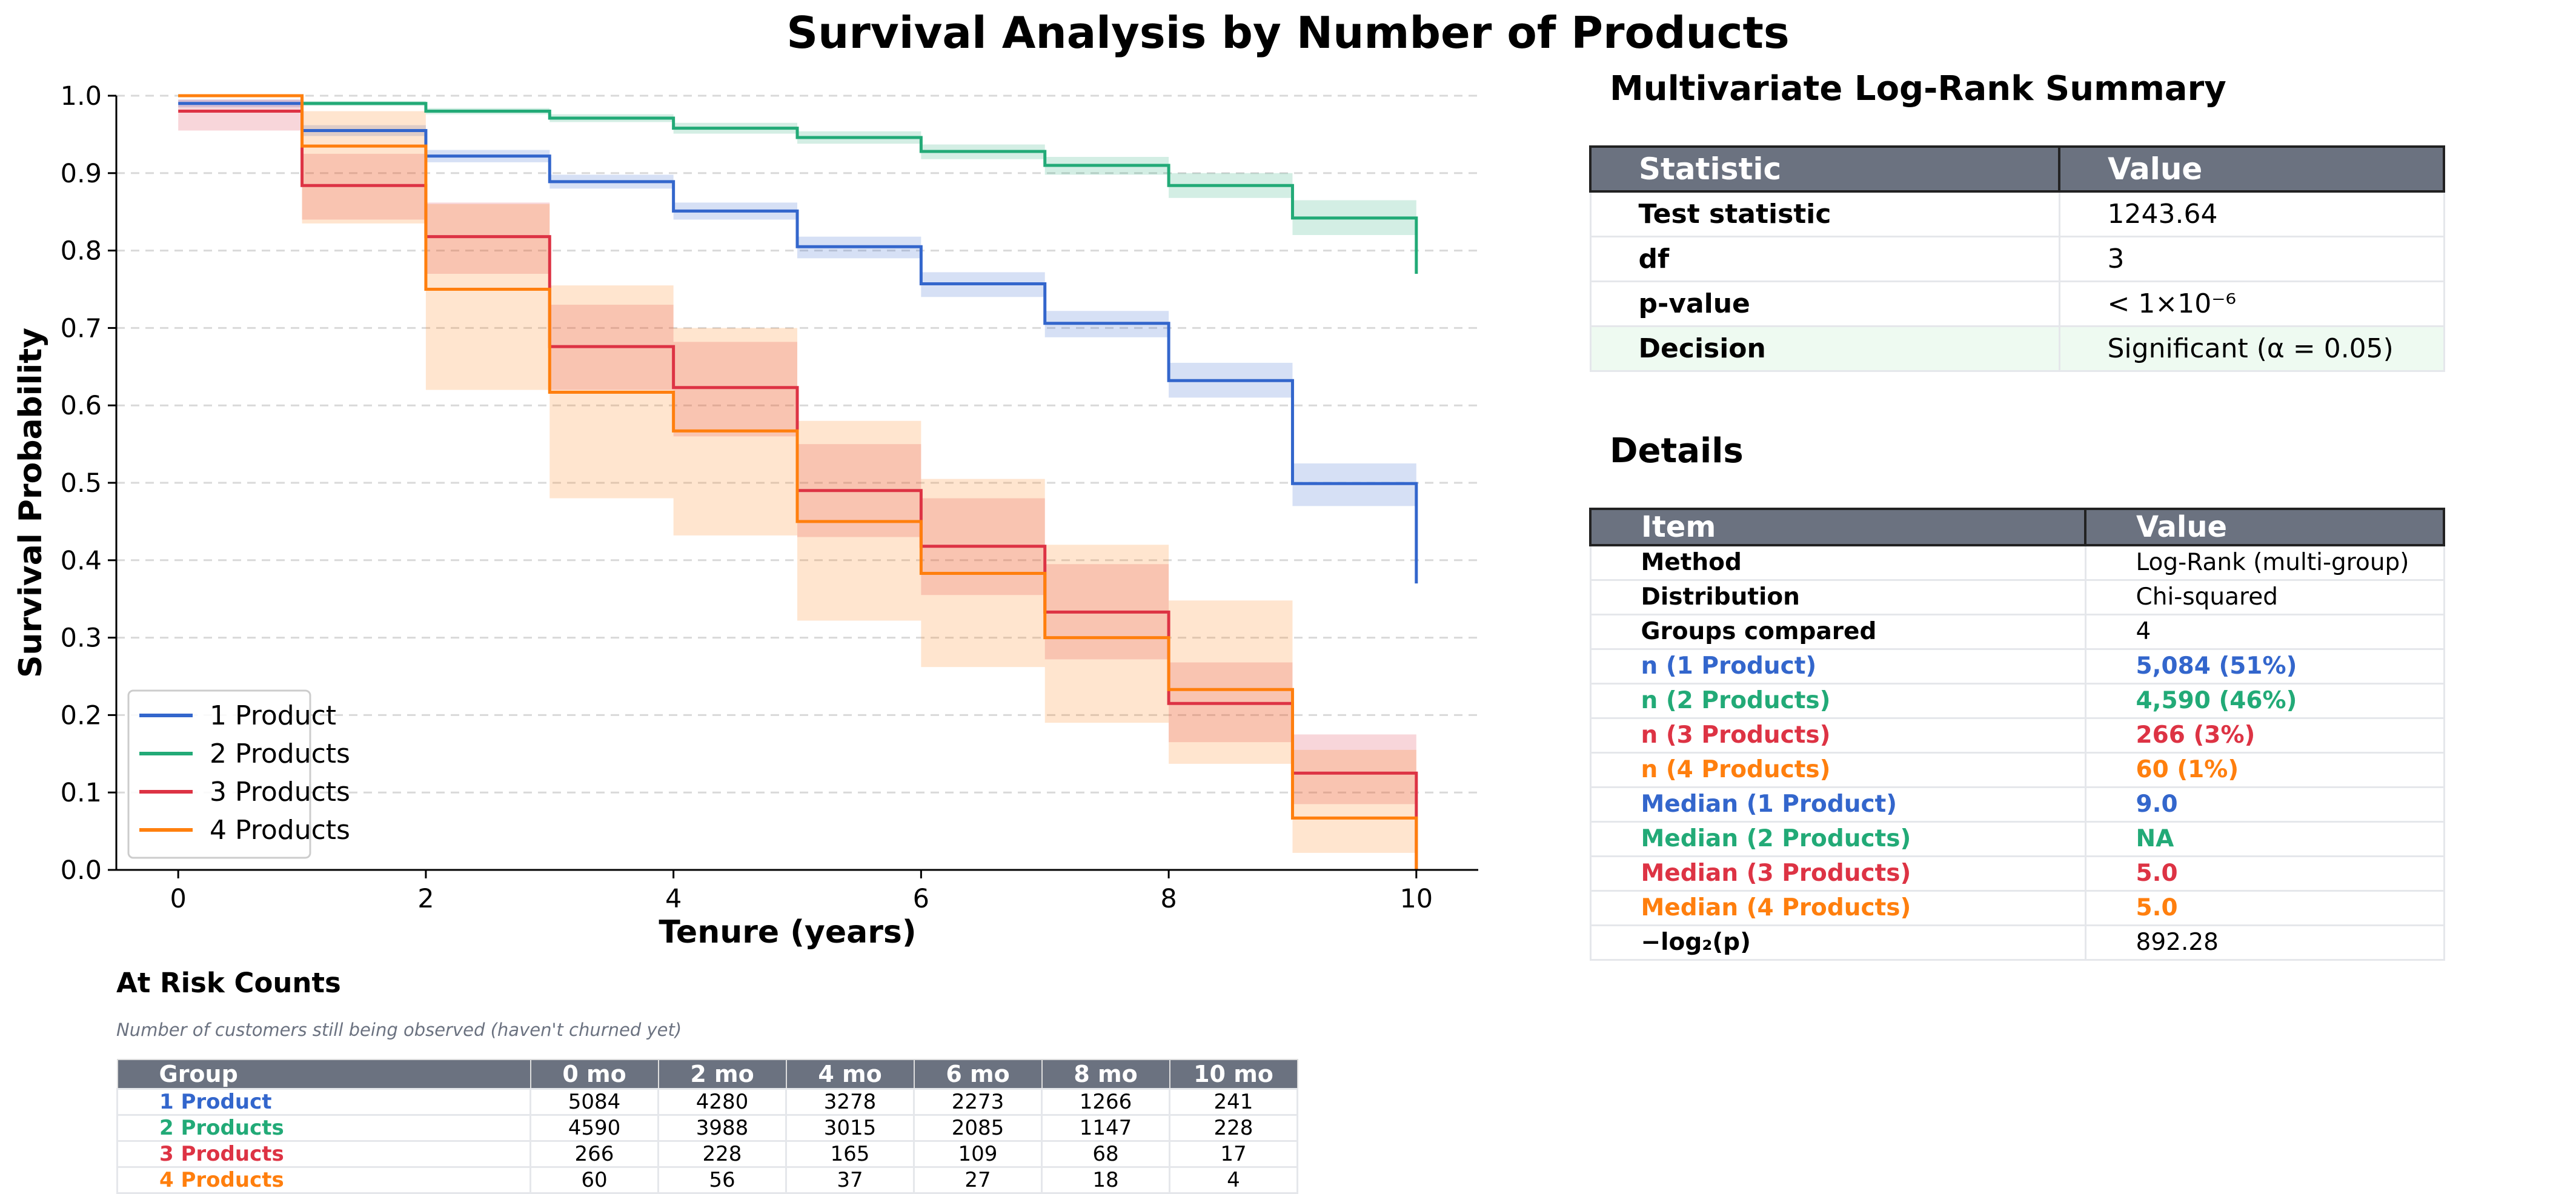 This screenshot has width=2576, height=1194. What do you see at coordinates (2251, 169) in the screenshot?
I see `summary-header-value: Value` at bounding box center [2251, 169].